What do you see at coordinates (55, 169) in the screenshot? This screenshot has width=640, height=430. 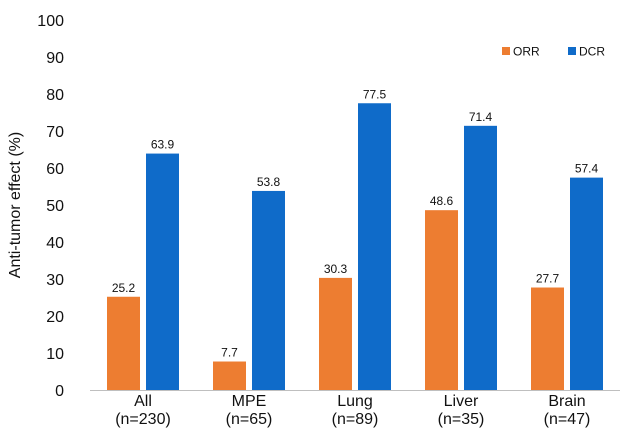 I see `y-tick-label: 60` at bounding box center [55, 169].